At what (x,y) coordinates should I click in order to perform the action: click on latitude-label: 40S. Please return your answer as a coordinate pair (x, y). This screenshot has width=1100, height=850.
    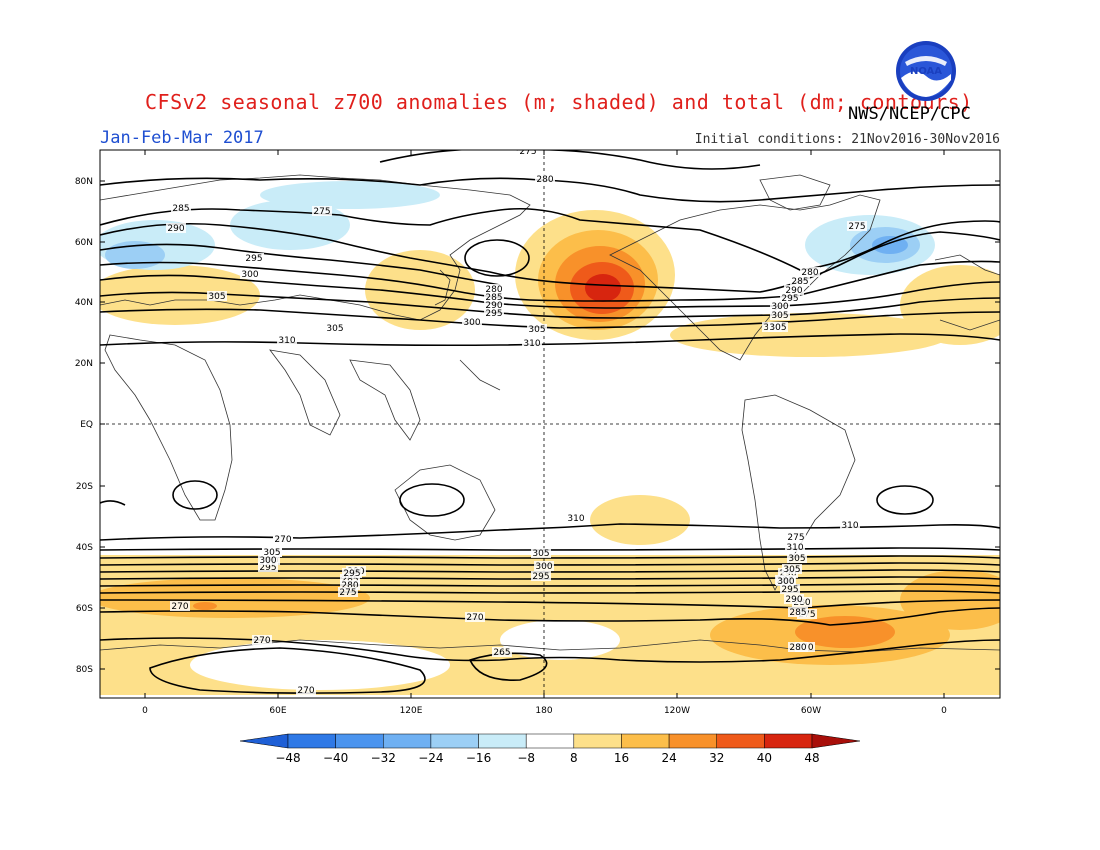
    Looking at the image, I should click on (84, 548).